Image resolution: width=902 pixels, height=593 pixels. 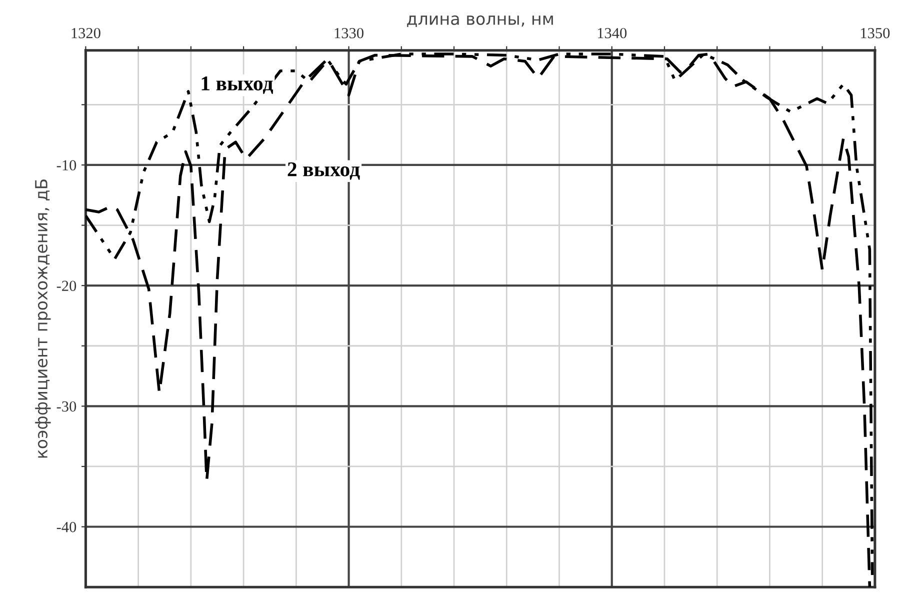 What do you see at coordinates (612, 33) in the screenshot?
I see `x-tick-label: 1340` at bounding box center [612, 33].